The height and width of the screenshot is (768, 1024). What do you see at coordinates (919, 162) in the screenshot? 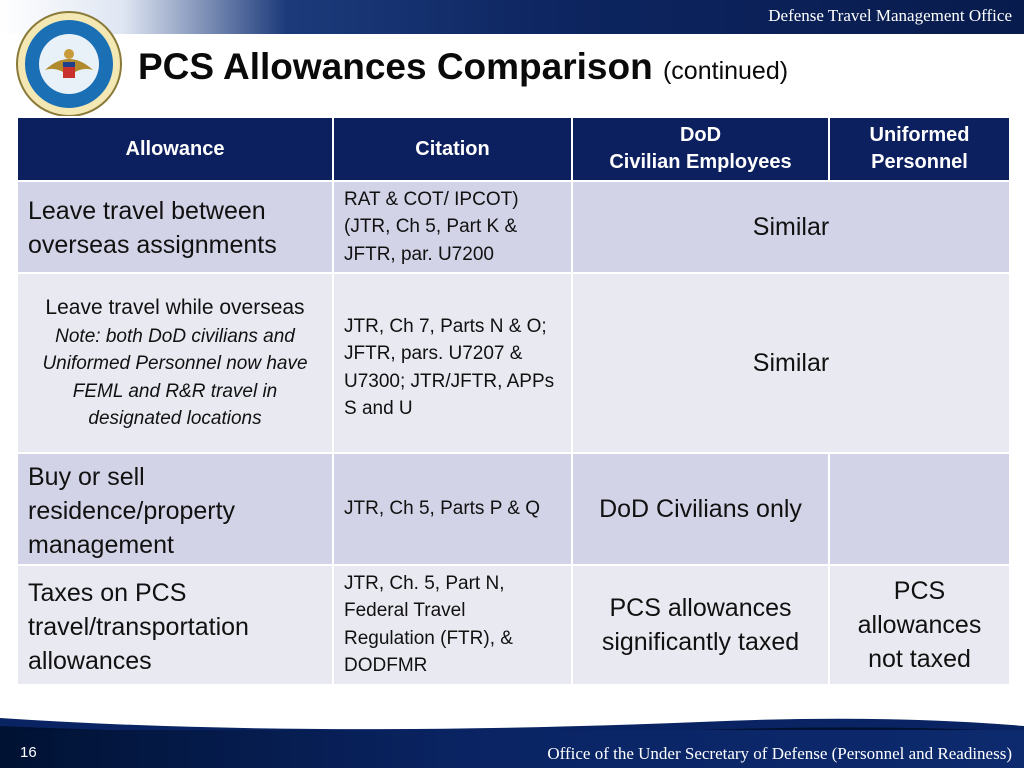
I see `header-uniformed-line2: Personnel` at bounding box center [919, 162].